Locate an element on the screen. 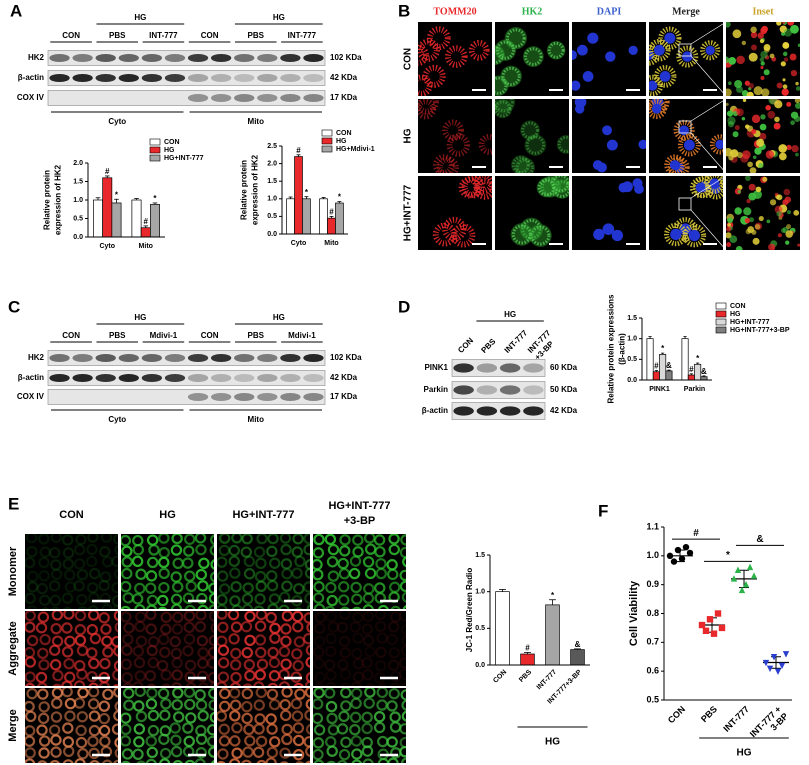  y-tick-label: 0.9 is located at coordinates (652, 584).